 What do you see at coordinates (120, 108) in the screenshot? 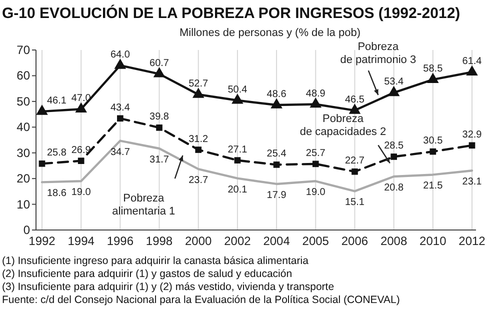
I see `data-label: 43.4` at bounding box center [120, 108].